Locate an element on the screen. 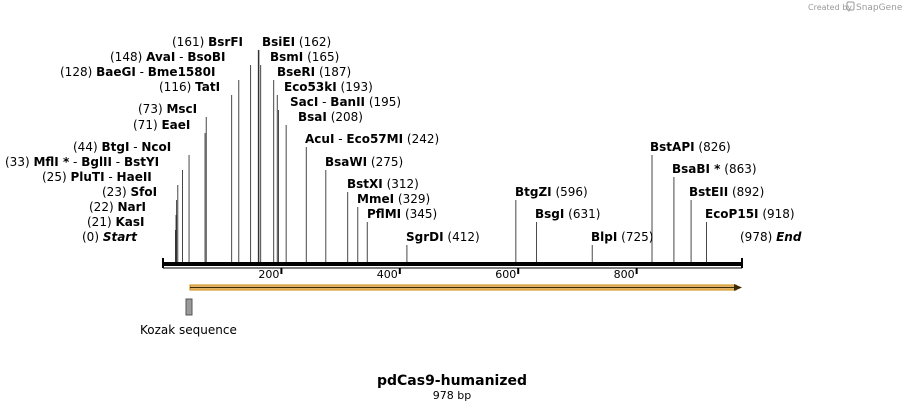 This screenshot has height=411, width=905. site-label: BstXI (312) is located at coordinates (383, 184).